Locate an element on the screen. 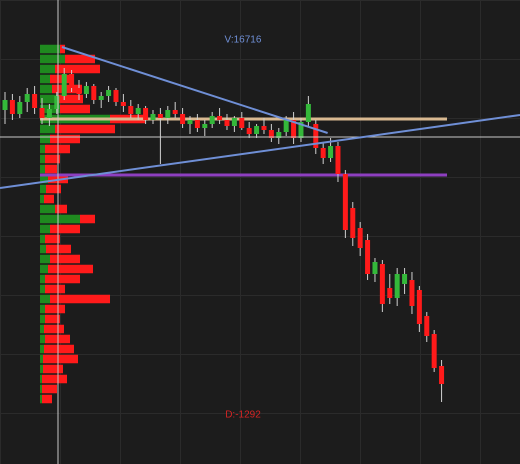 The height and width of the screenshot is (464, 520). annotations: V:16716 D:-1292 is located at coordinates (243, 228).